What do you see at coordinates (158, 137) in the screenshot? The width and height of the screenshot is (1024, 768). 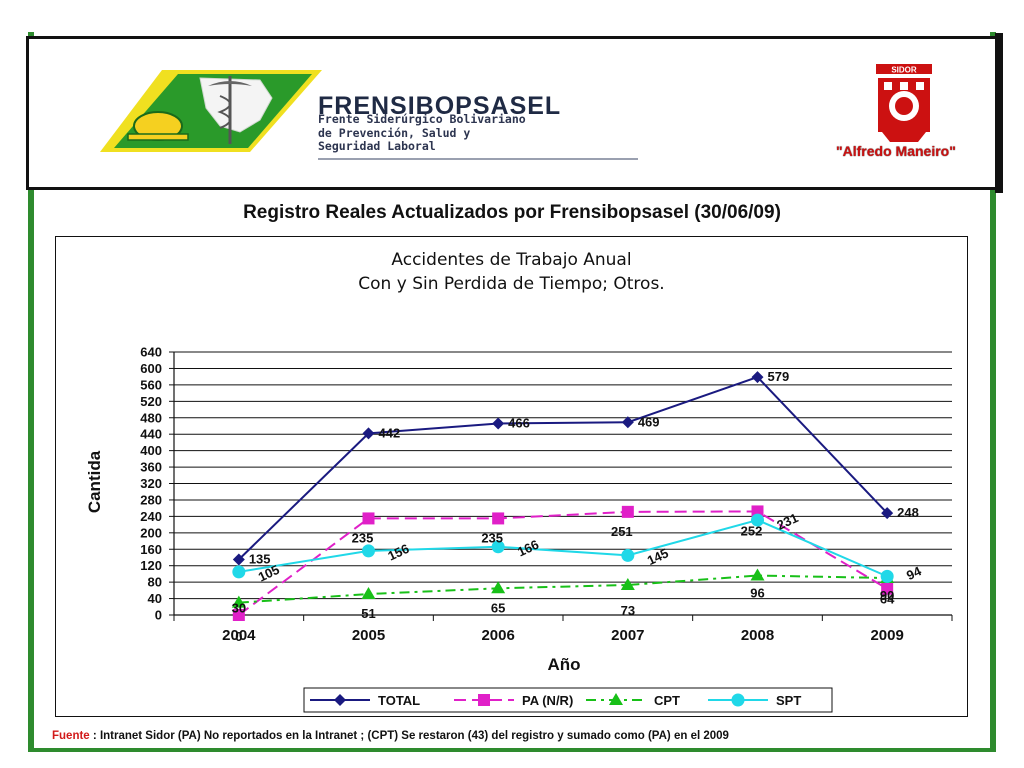 I see `logo-helmet-brim` at bounding box center [158, 137].